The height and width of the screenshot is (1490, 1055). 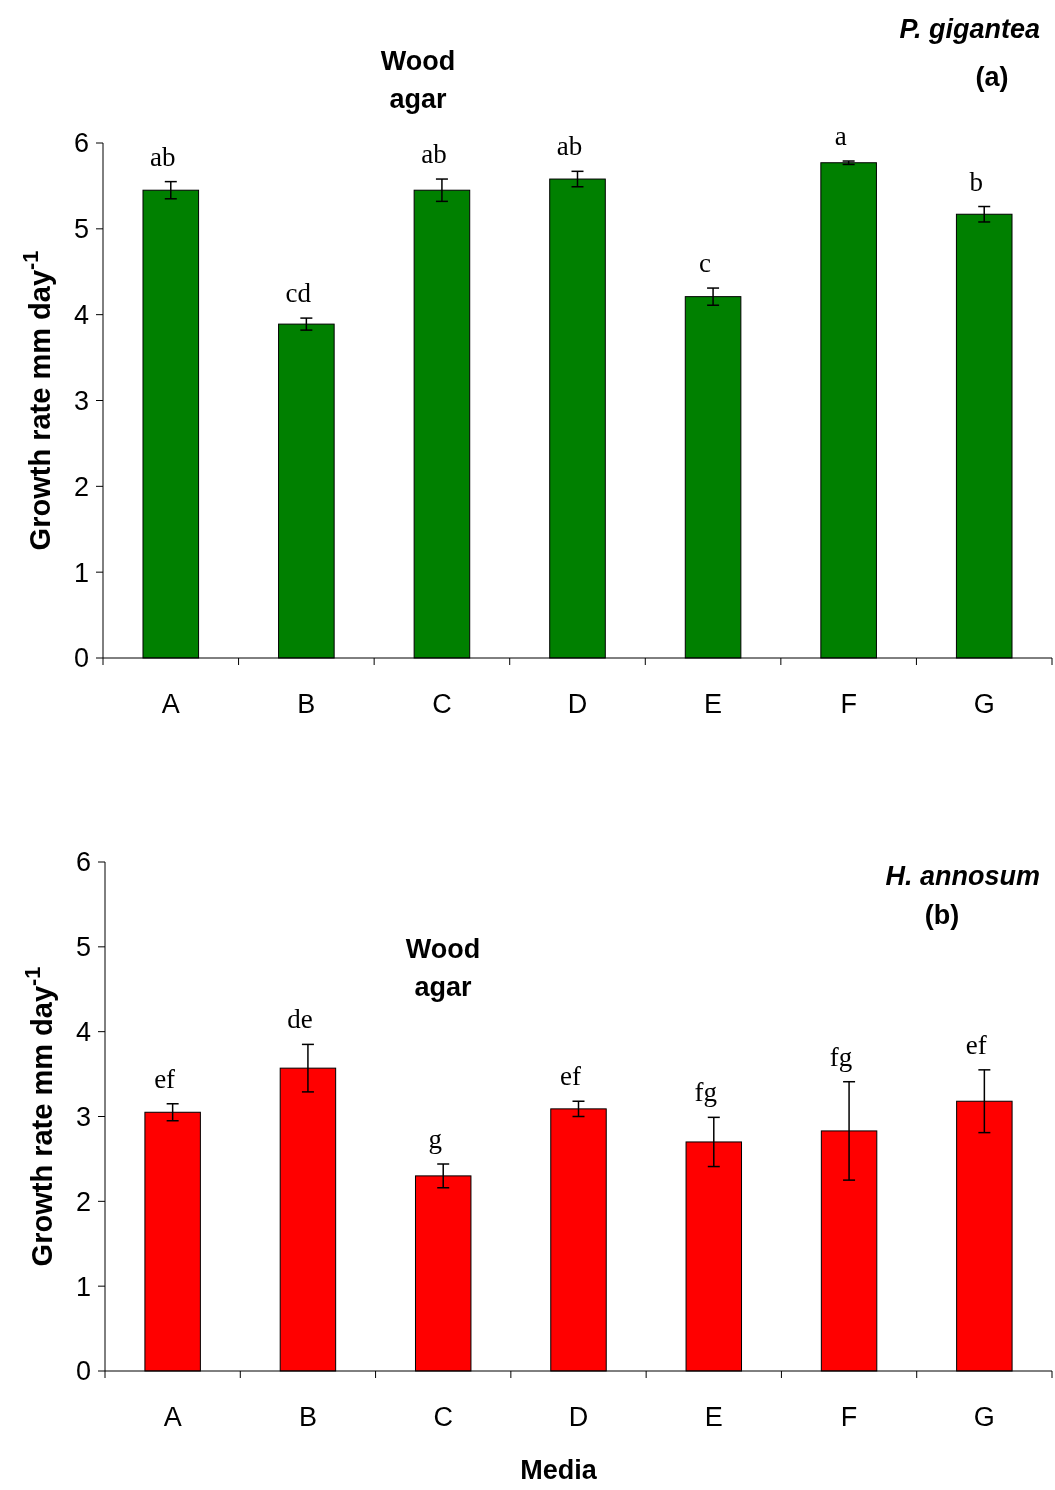 I want to click on annotation: c, so click(x=705, y=263).